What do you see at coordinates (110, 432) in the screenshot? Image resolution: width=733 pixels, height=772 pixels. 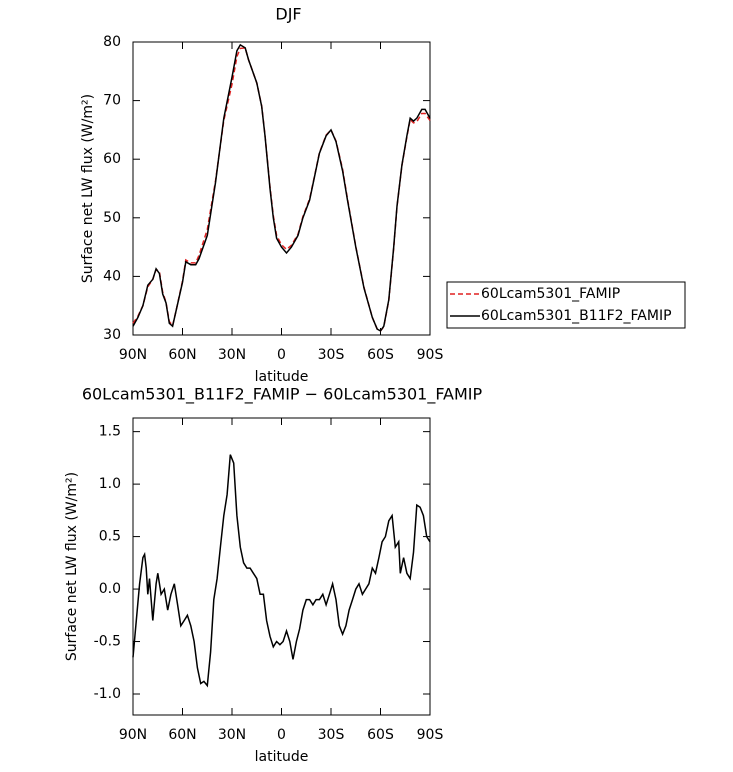 I see `y-tick-label: 1.5` at bounding box center [110, 432].